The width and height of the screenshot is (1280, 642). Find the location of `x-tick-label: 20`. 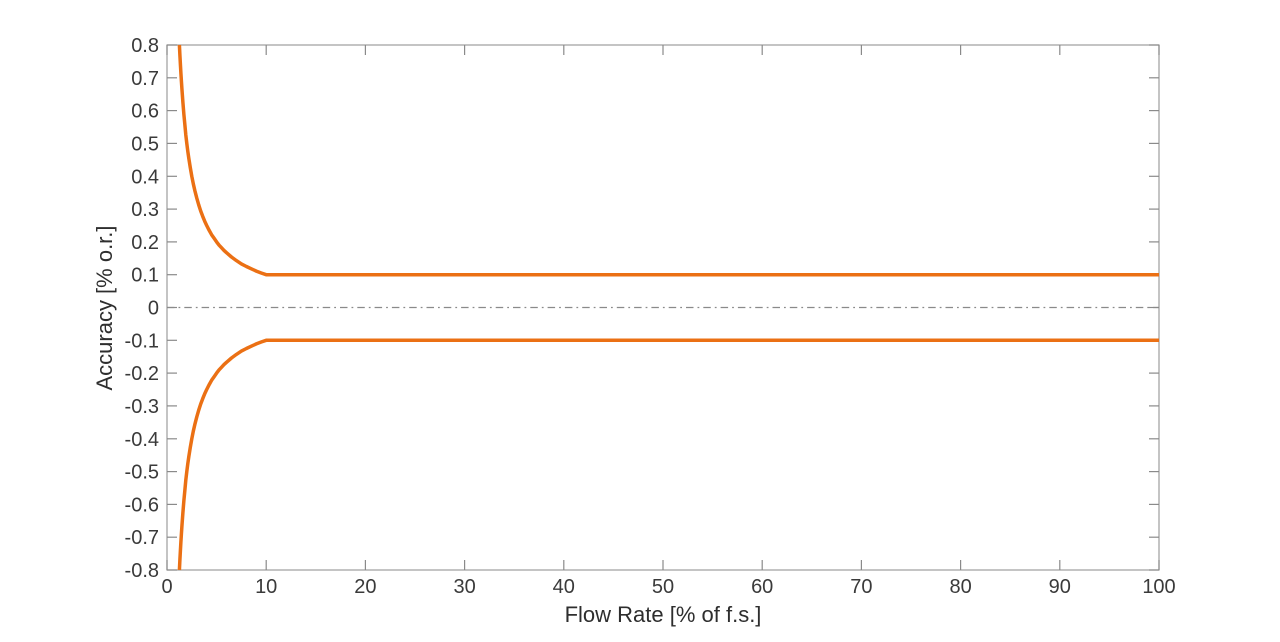

x-tick-label: 20 is located at coordinates (365, 587).